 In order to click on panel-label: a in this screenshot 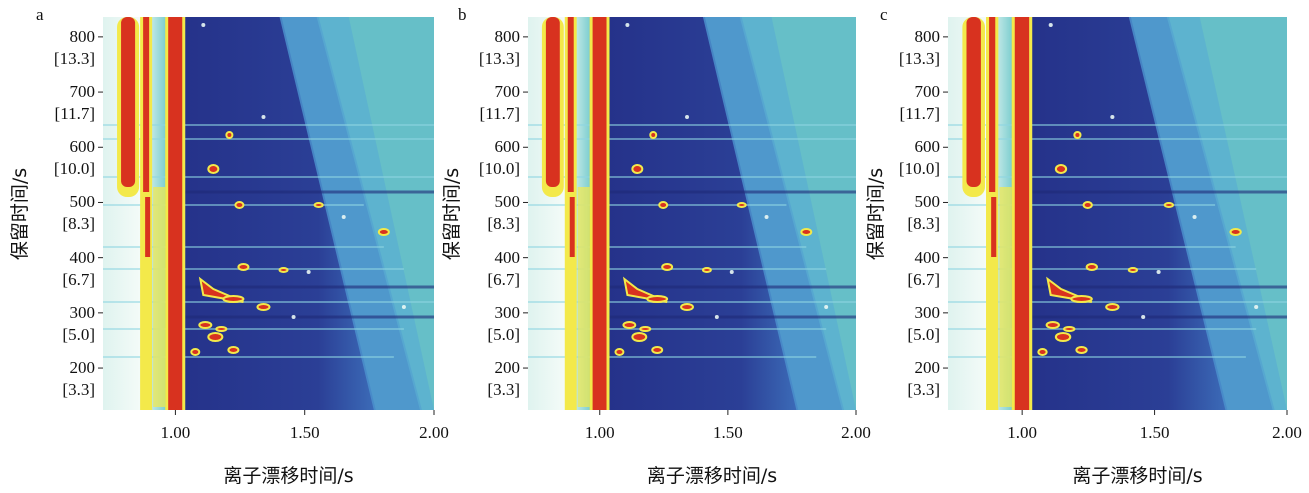, I will do `click(40, 14)`.